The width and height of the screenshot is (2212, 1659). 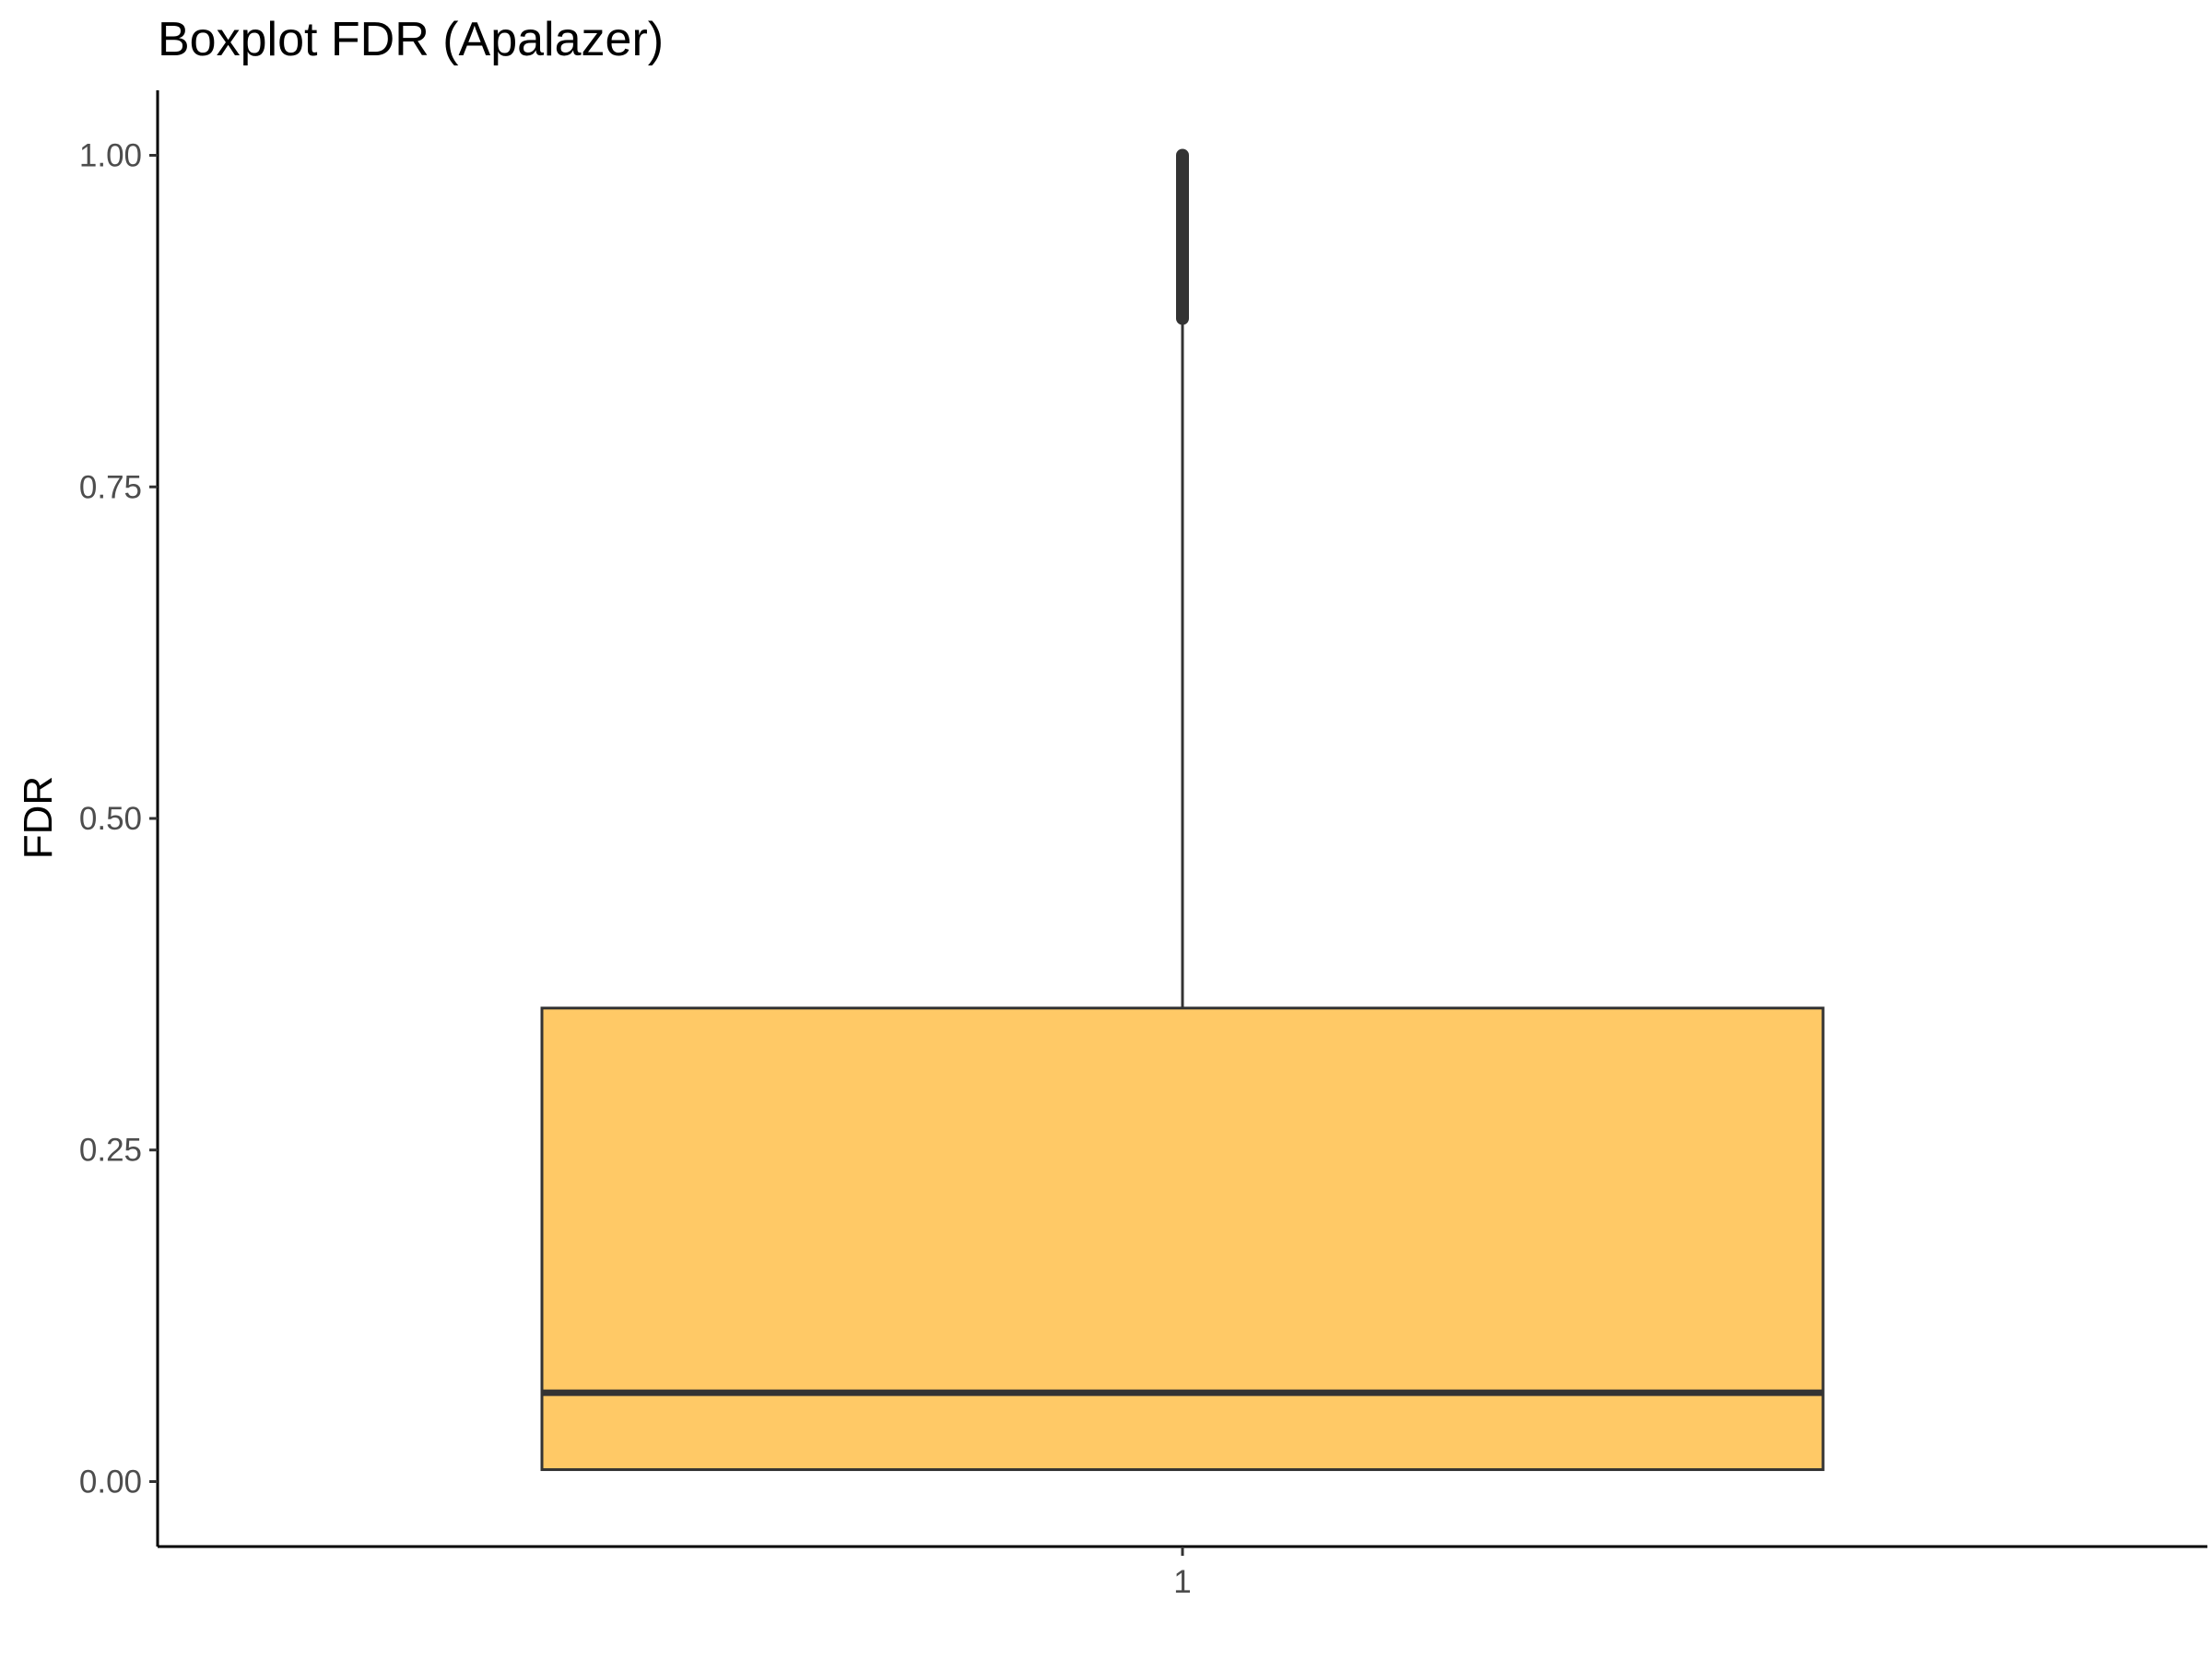 I want to click on y-axis-title: FDR, so click(x=38, y=817).